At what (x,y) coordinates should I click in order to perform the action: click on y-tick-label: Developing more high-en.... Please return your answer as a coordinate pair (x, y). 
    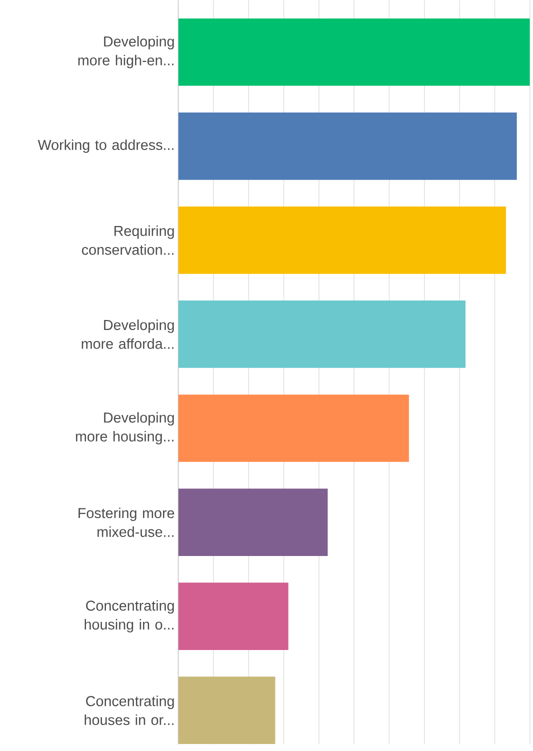
    Looking at the image, I should click on (126, 52).